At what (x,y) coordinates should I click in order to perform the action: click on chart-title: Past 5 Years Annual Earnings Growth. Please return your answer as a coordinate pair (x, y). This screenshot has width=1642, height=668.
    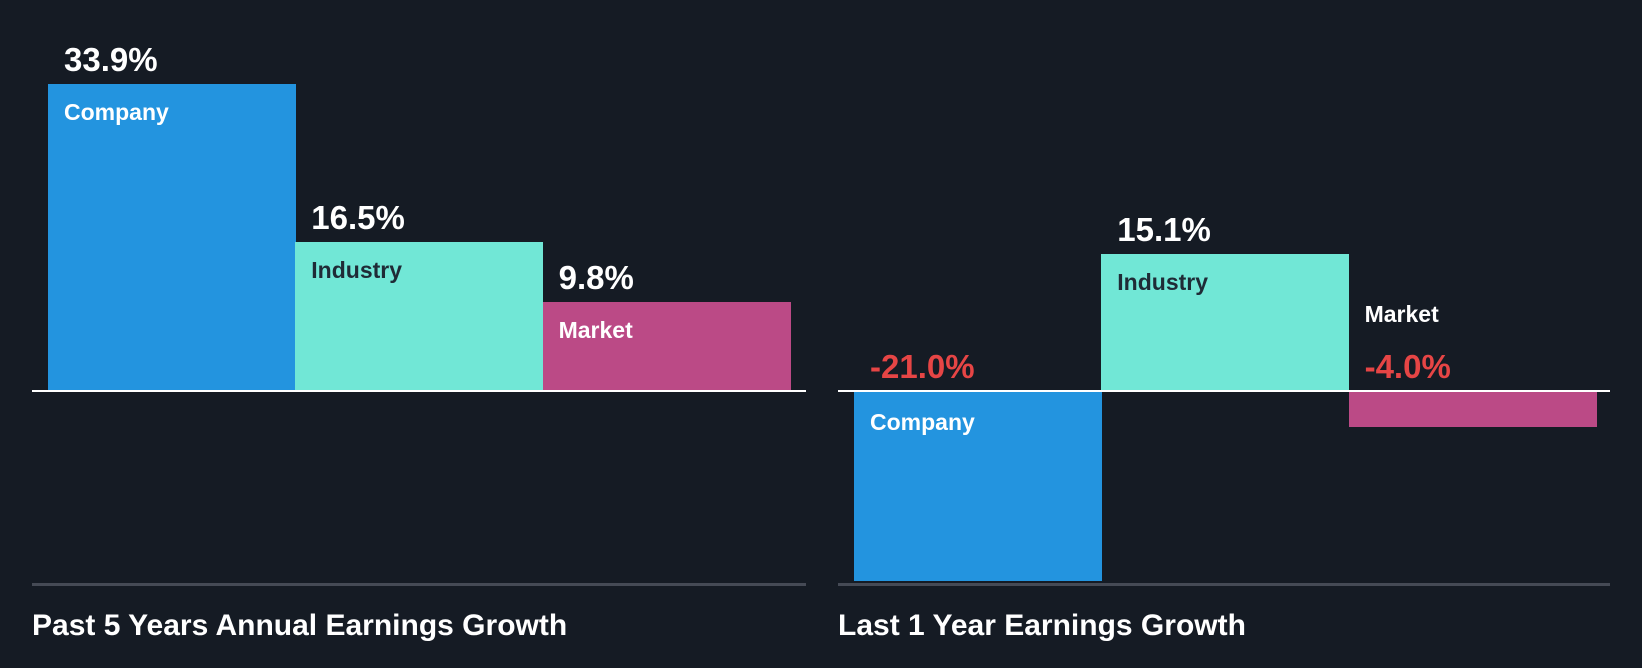
    Looking at the image, I should click on (300, 625).